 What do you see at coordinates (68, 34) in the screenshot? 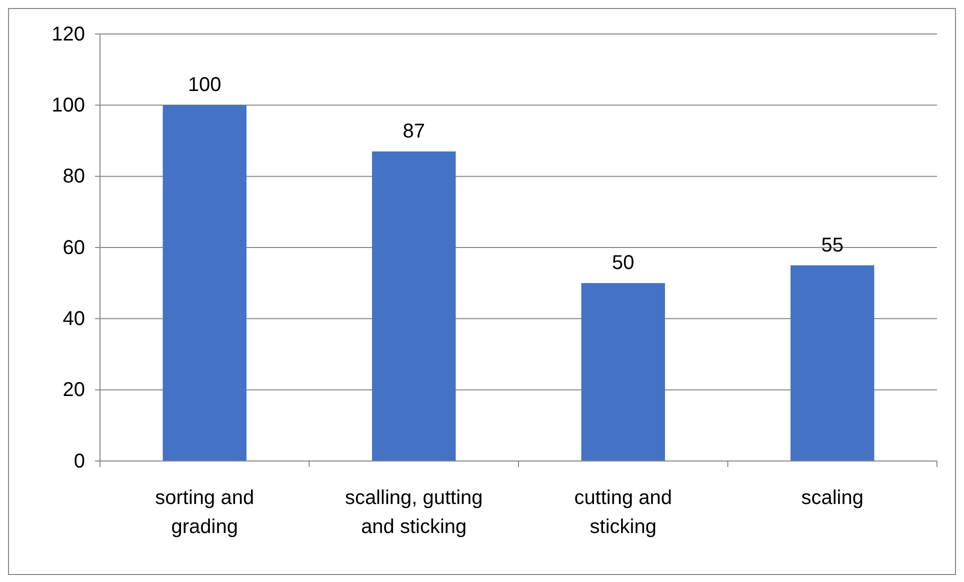
I see `y-tick-label: 120` at bounding box center [68, 34].